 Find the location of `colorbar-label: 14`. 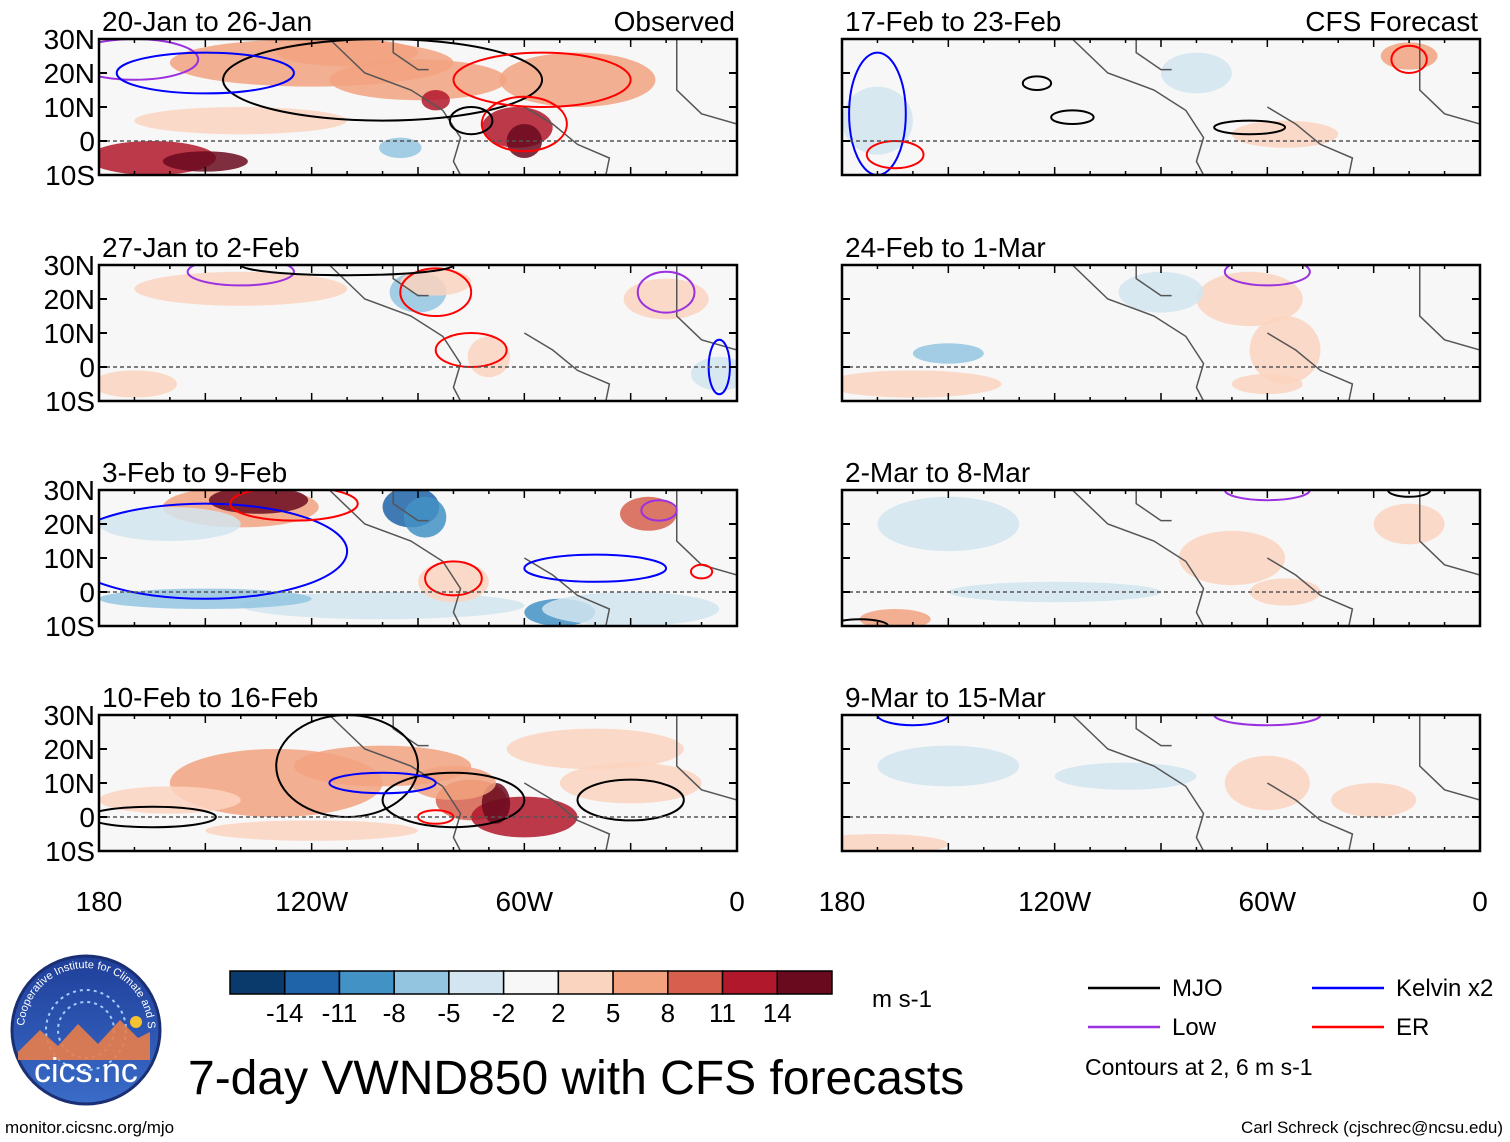

colorbar-label: 14 is located at coordinates (777, 1013).